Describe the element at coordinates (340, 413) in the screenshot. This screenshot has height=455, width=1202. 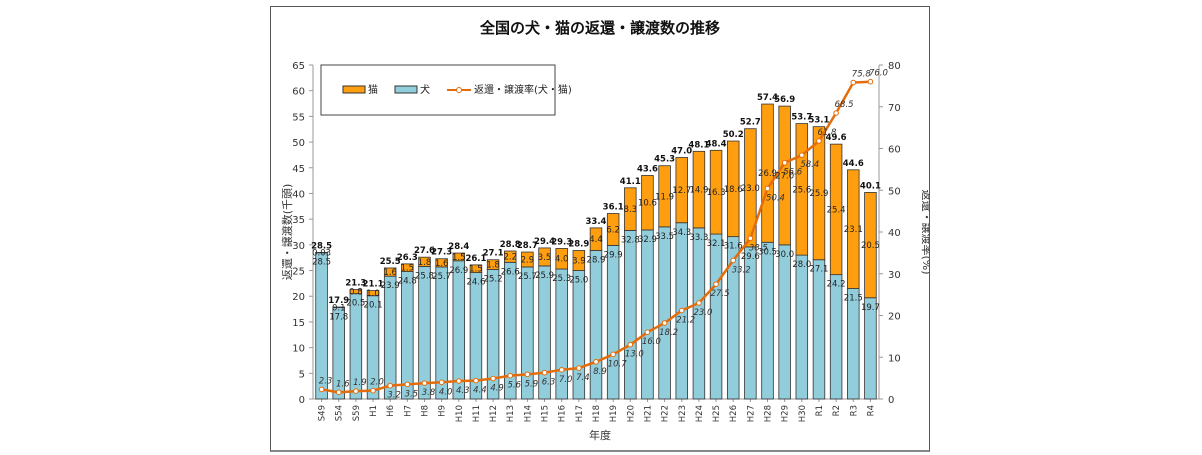
I see `x-tick-label: S54` at that location.